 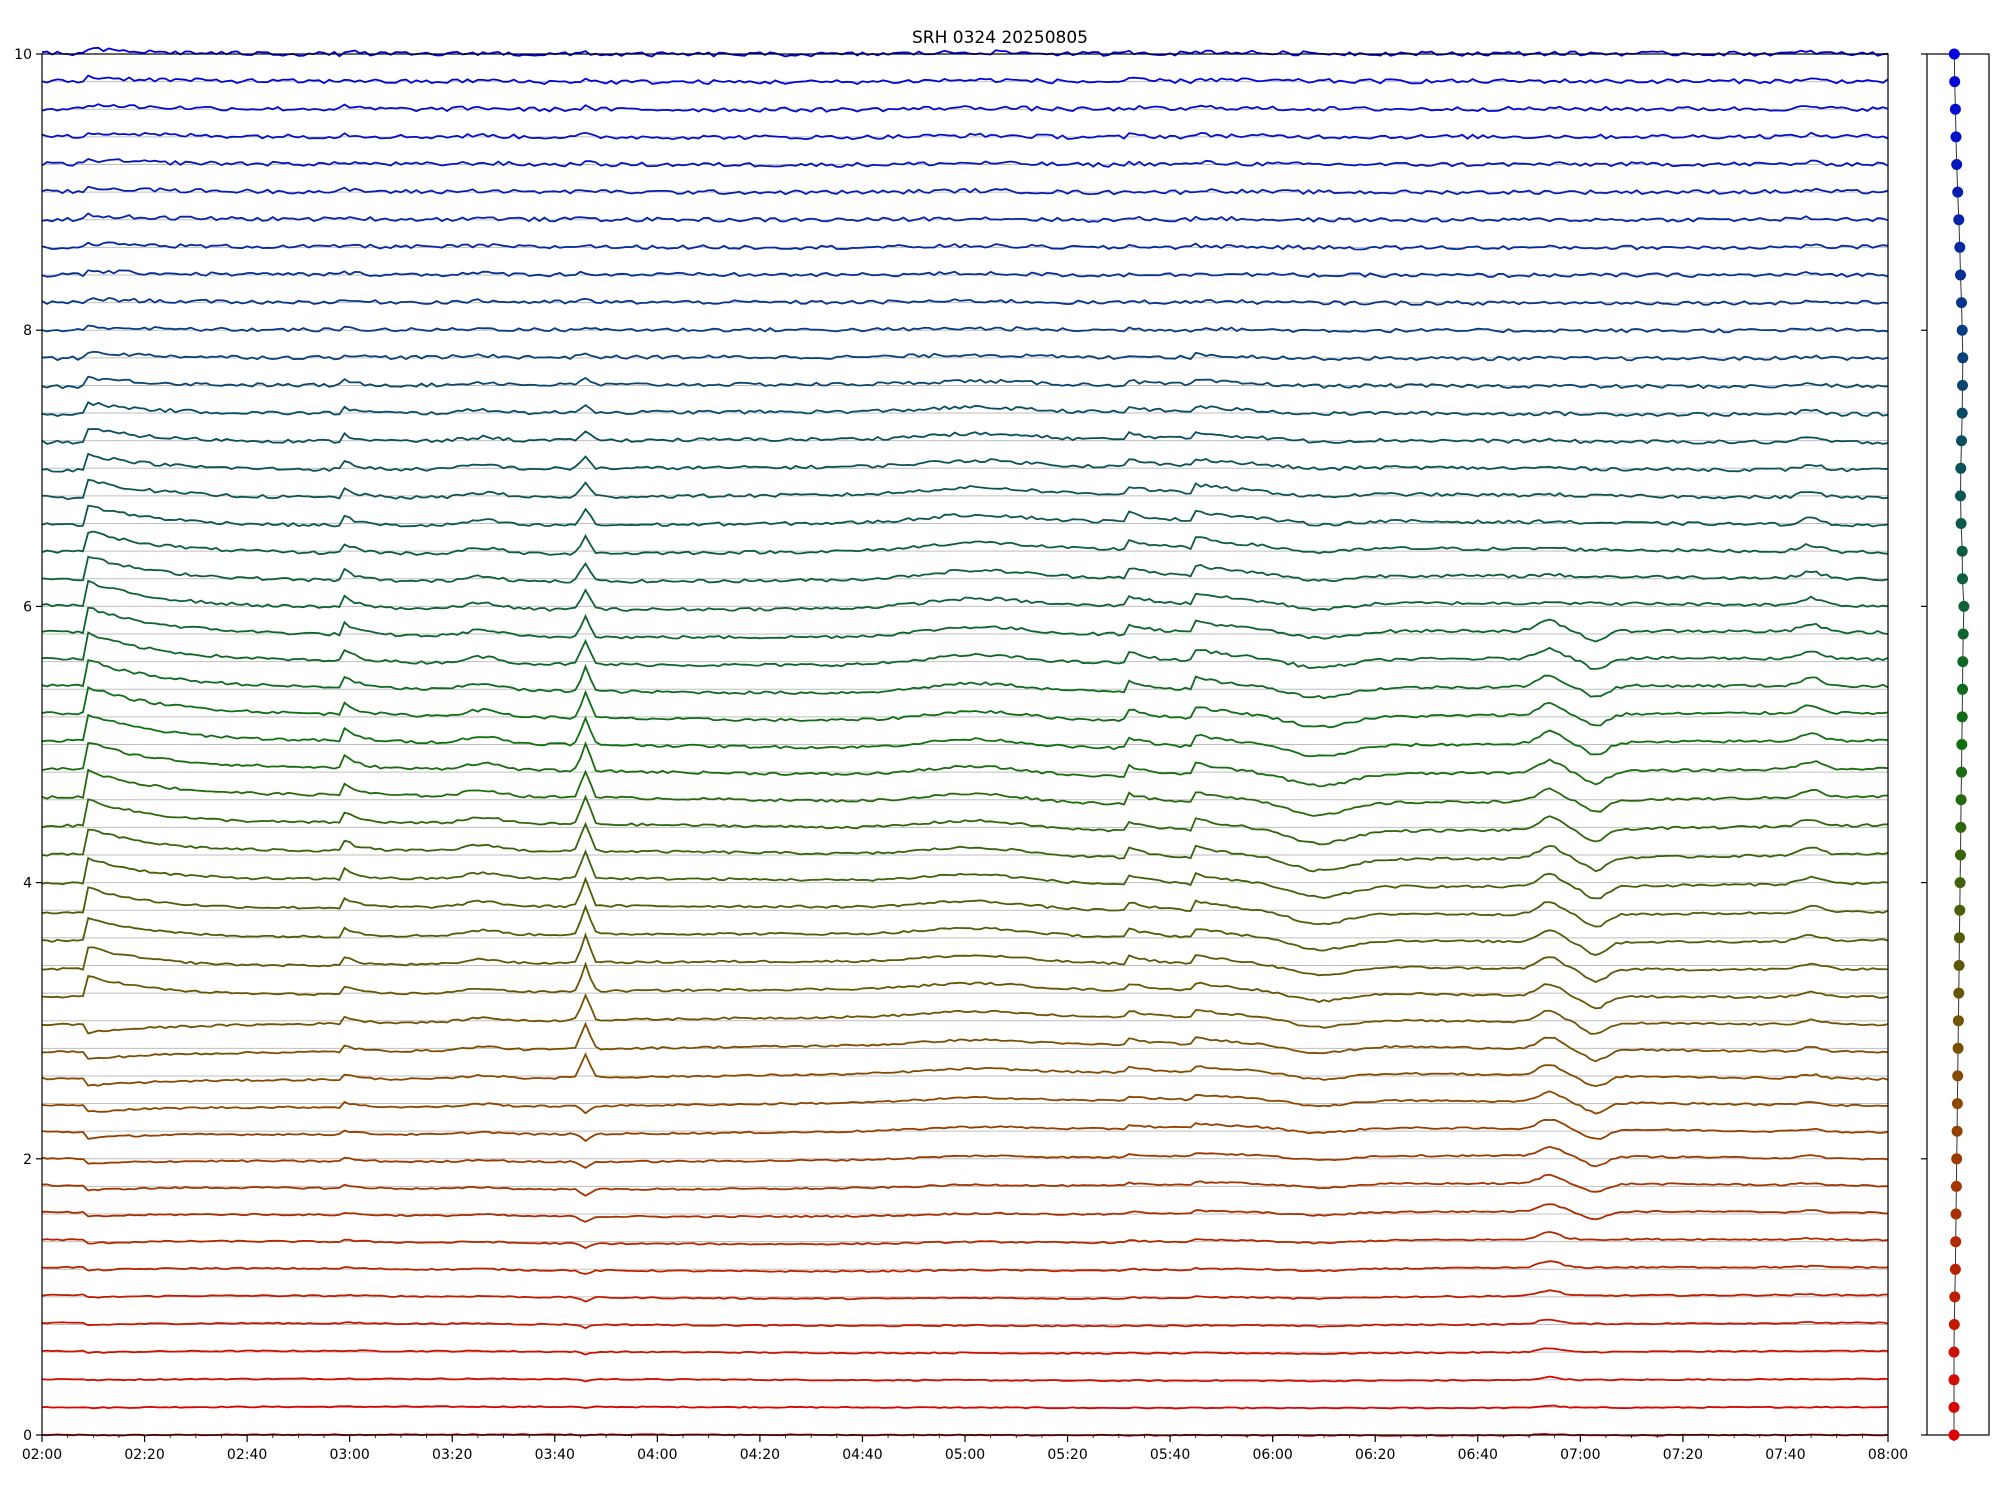 I want to click on y-tick-label: 0, so click(x=27, y=1436).